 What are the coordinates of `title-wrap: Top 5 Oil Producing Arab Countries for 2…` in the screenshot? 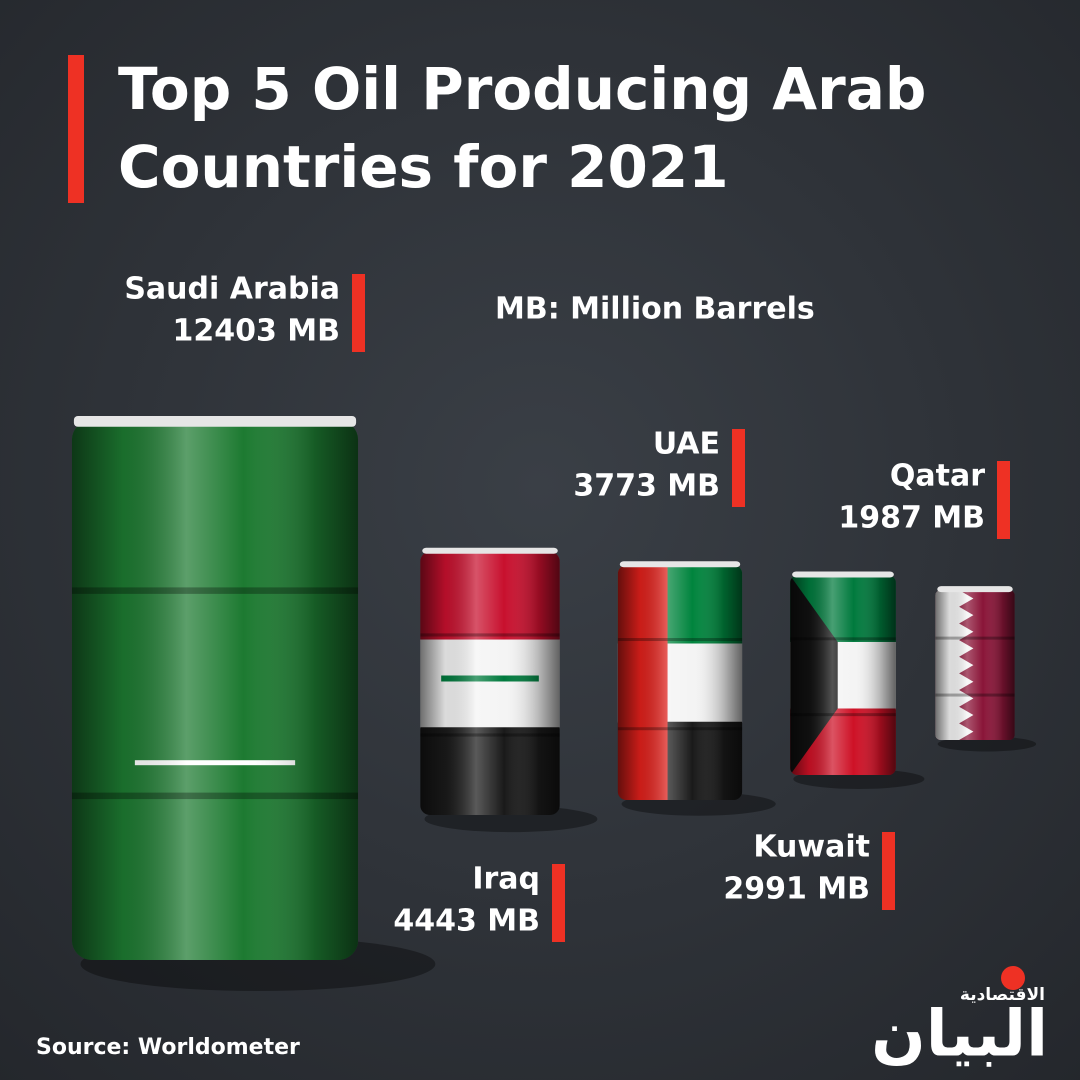 It's located at (522, 128).